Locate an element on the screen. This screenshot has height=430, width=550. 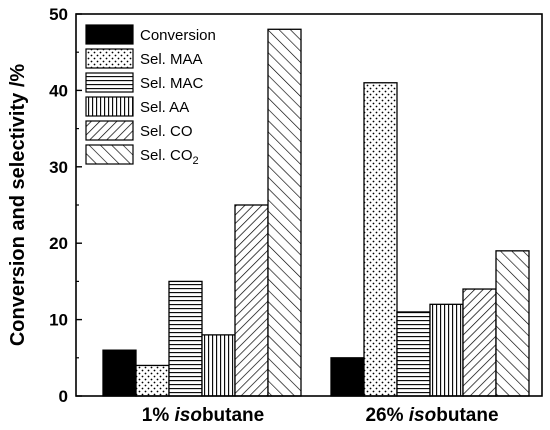
y-tick-label: 50 is located at coordinates (58, 14).